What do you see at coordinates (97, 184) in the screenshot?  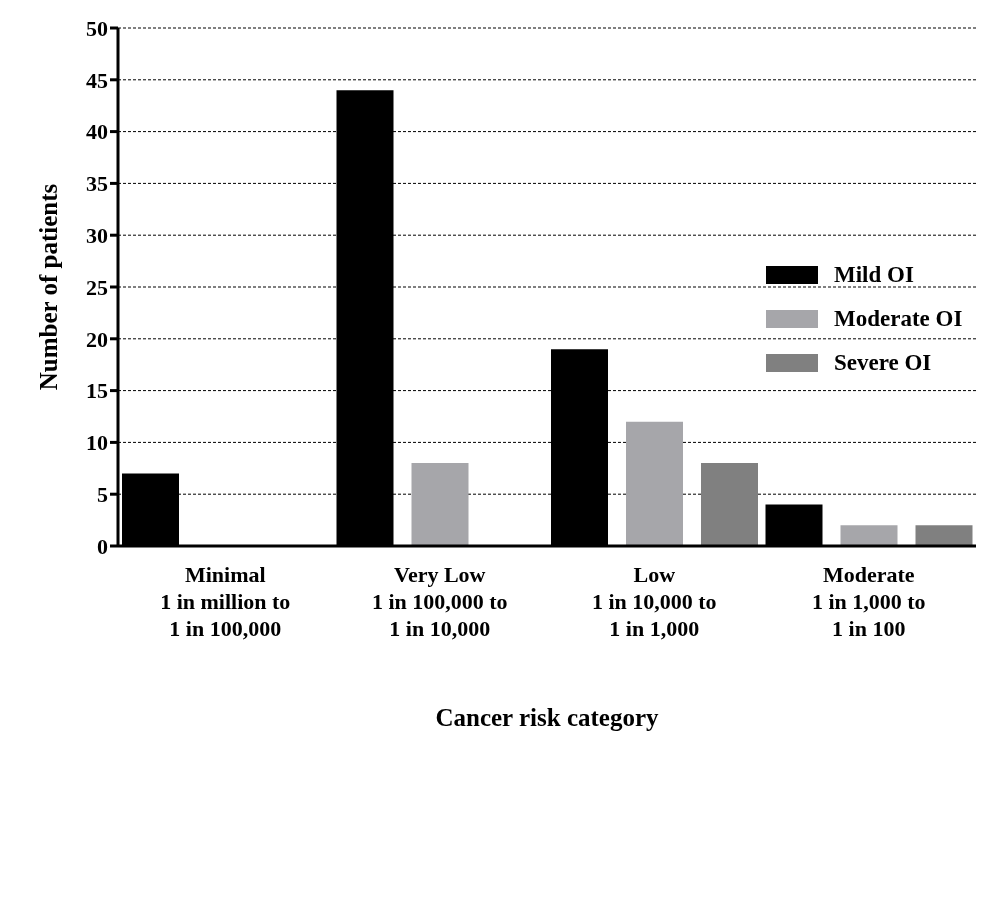 I see `y-tick-label: 35` at bounding box center [97, 184].